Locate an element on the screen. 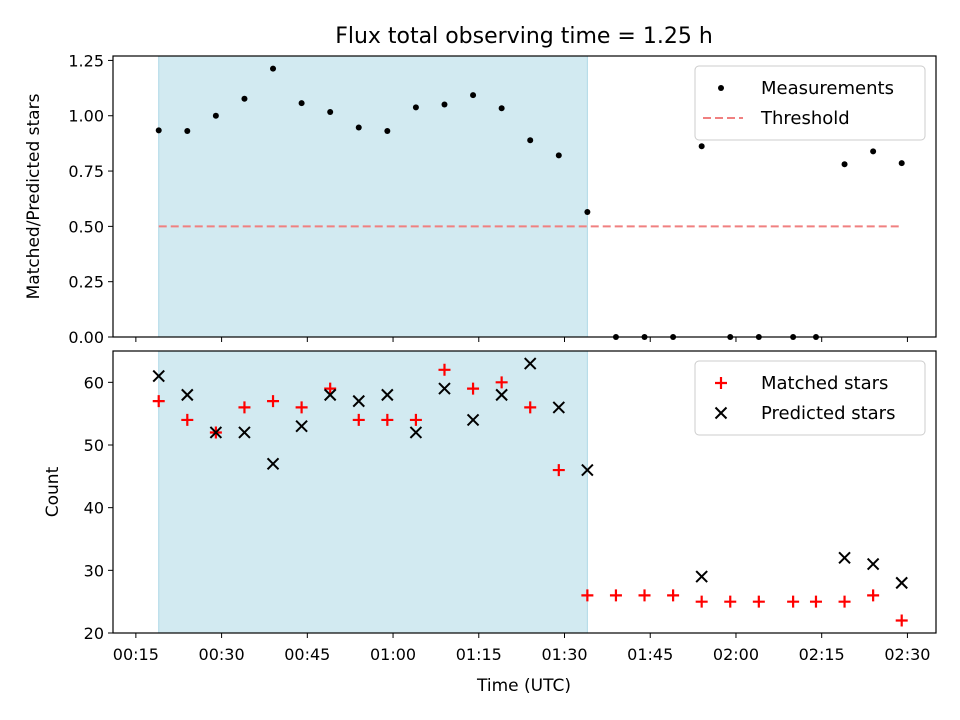  legend-swatch-predicted is located at coordinates (721, 413).